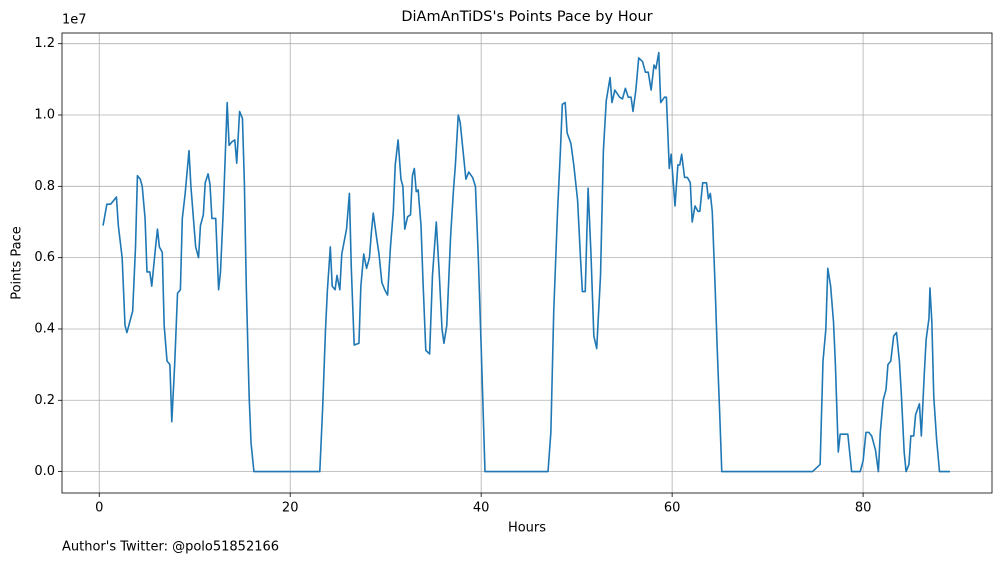 The height and width of the screenshot is (562, 1001). I want to click on x-tick-label: 60, so click(672, 508).